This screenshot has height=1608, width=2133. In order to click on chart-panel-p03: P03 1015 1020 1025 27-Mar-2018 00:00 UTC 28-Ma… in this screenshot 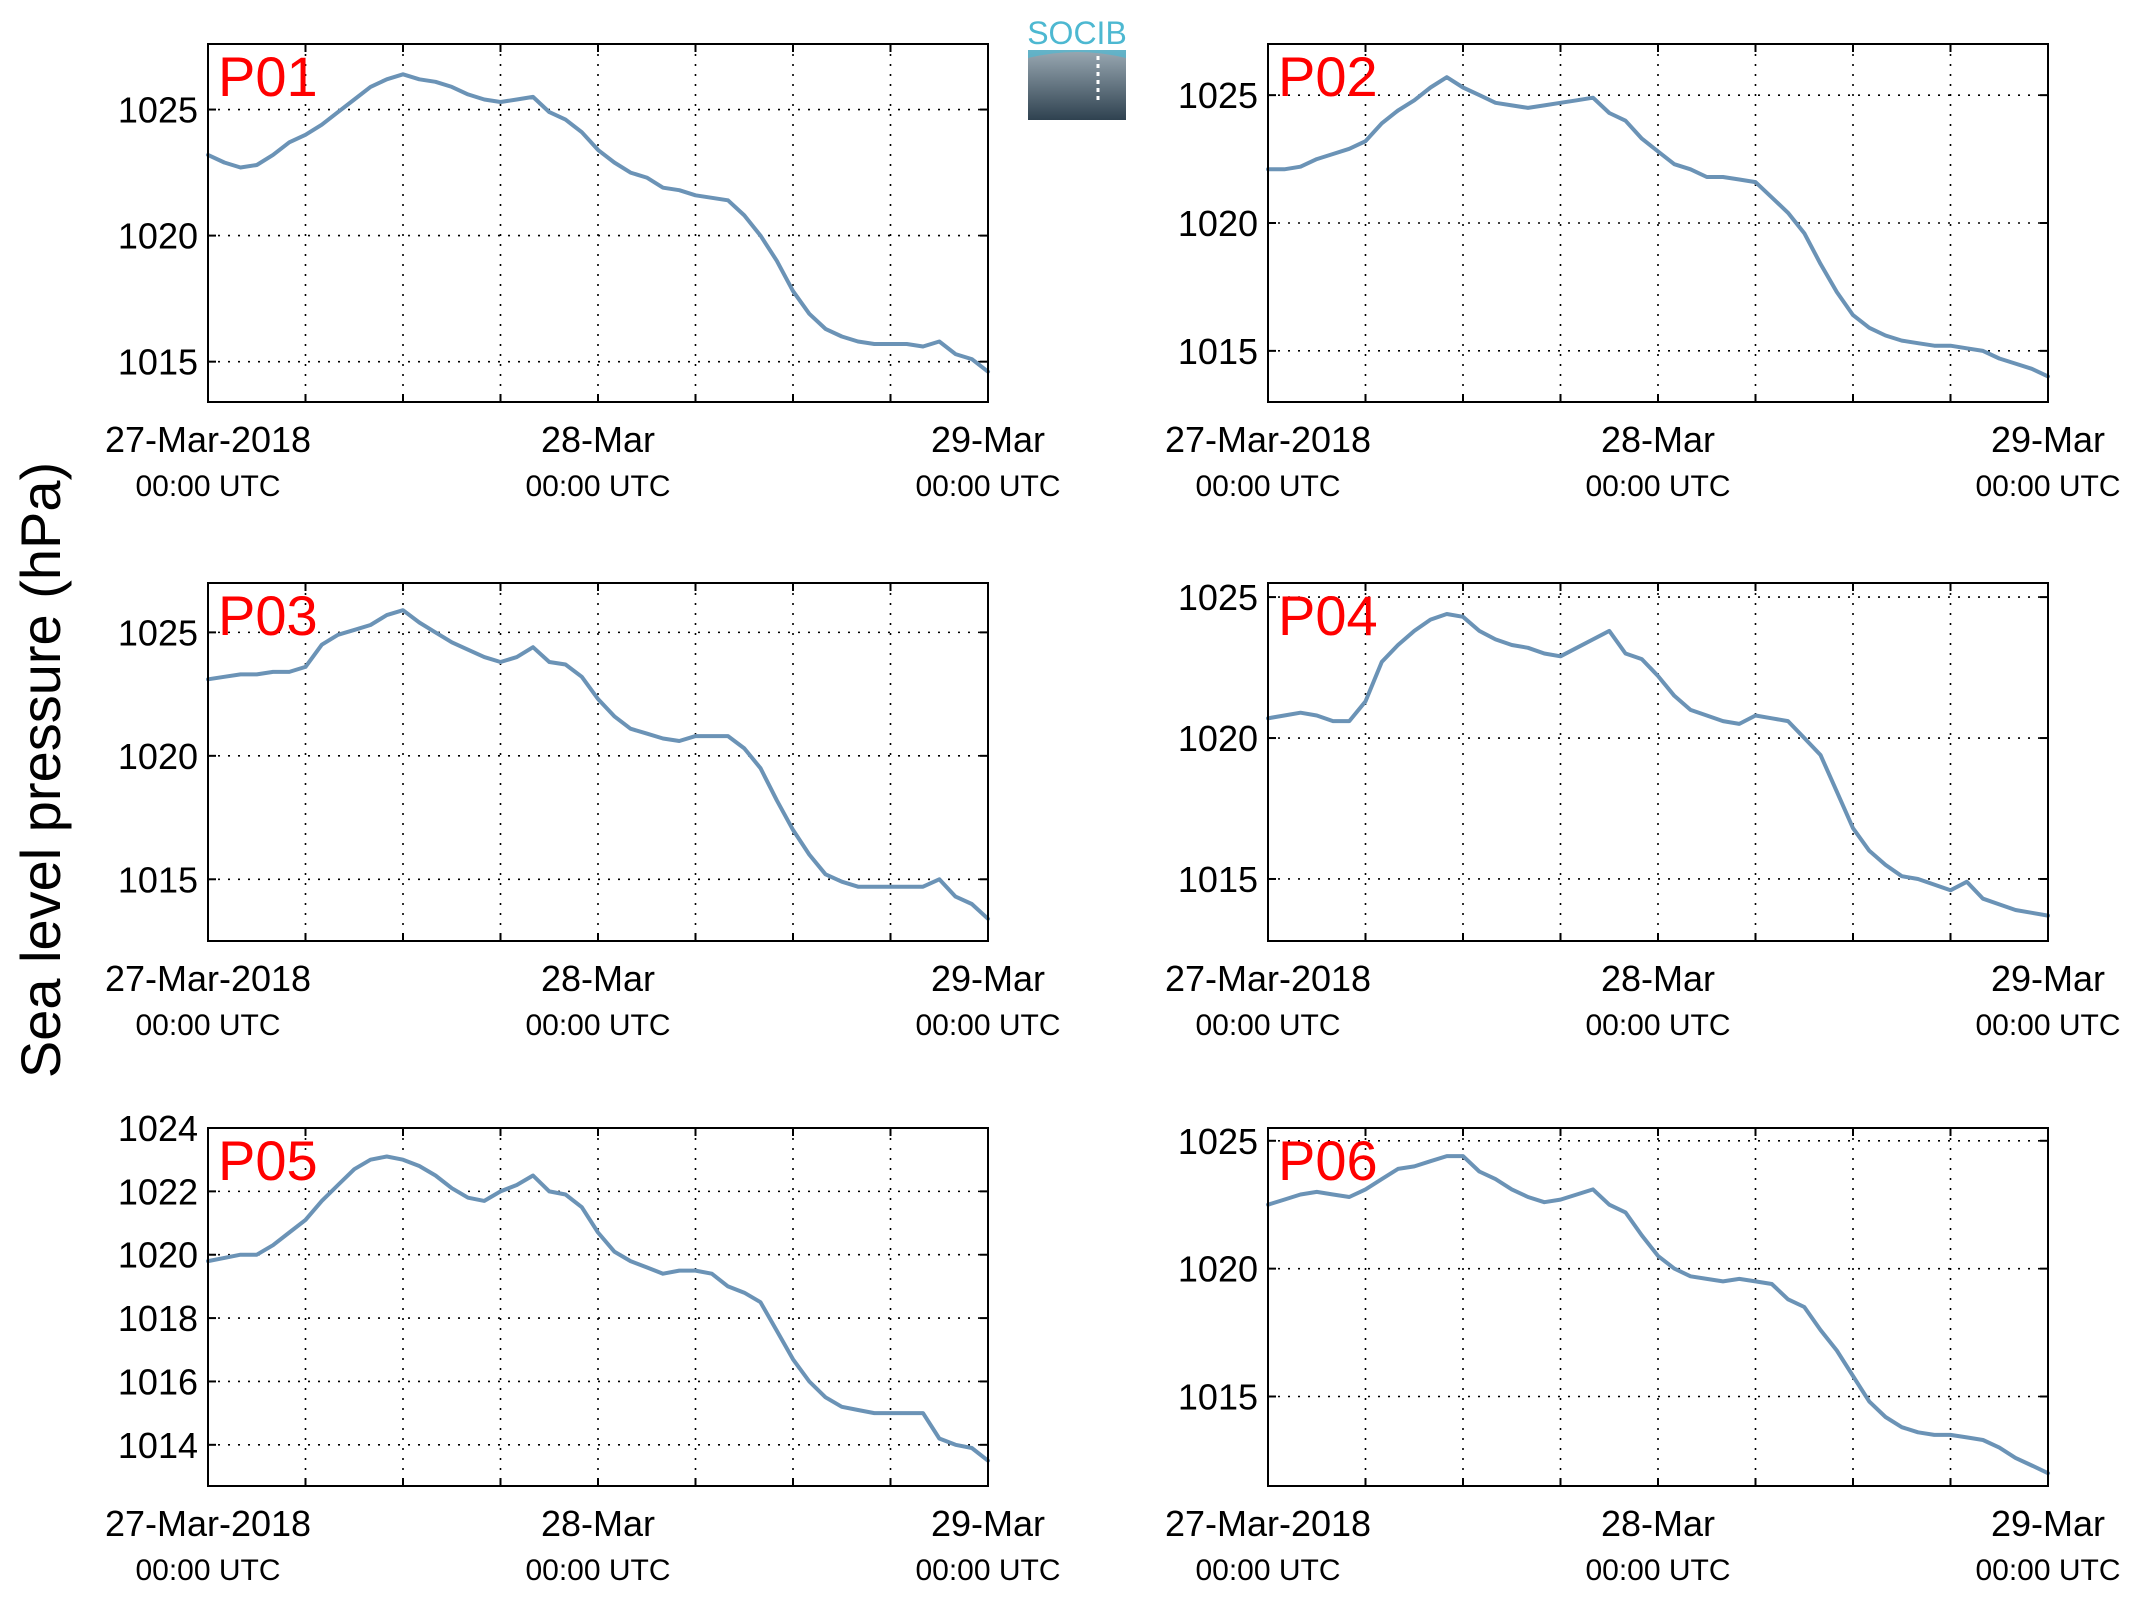, I will do `click(583, 812)`.